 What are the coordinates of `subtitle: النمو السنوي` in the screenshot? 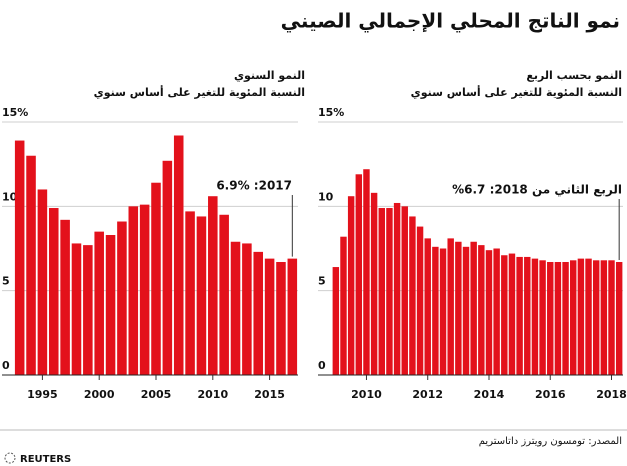 It's located at (269, 75).